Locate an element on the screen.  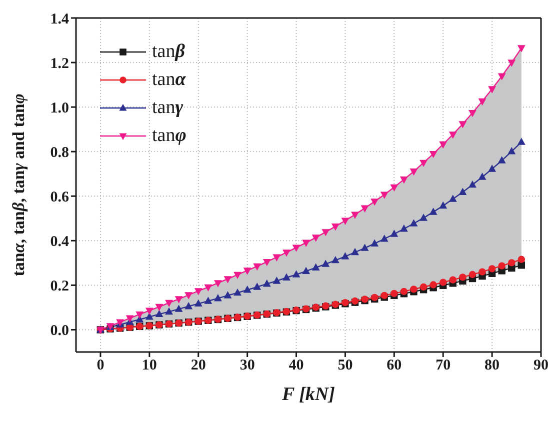
legend-label: tanα is located at coordinates (169, 79).